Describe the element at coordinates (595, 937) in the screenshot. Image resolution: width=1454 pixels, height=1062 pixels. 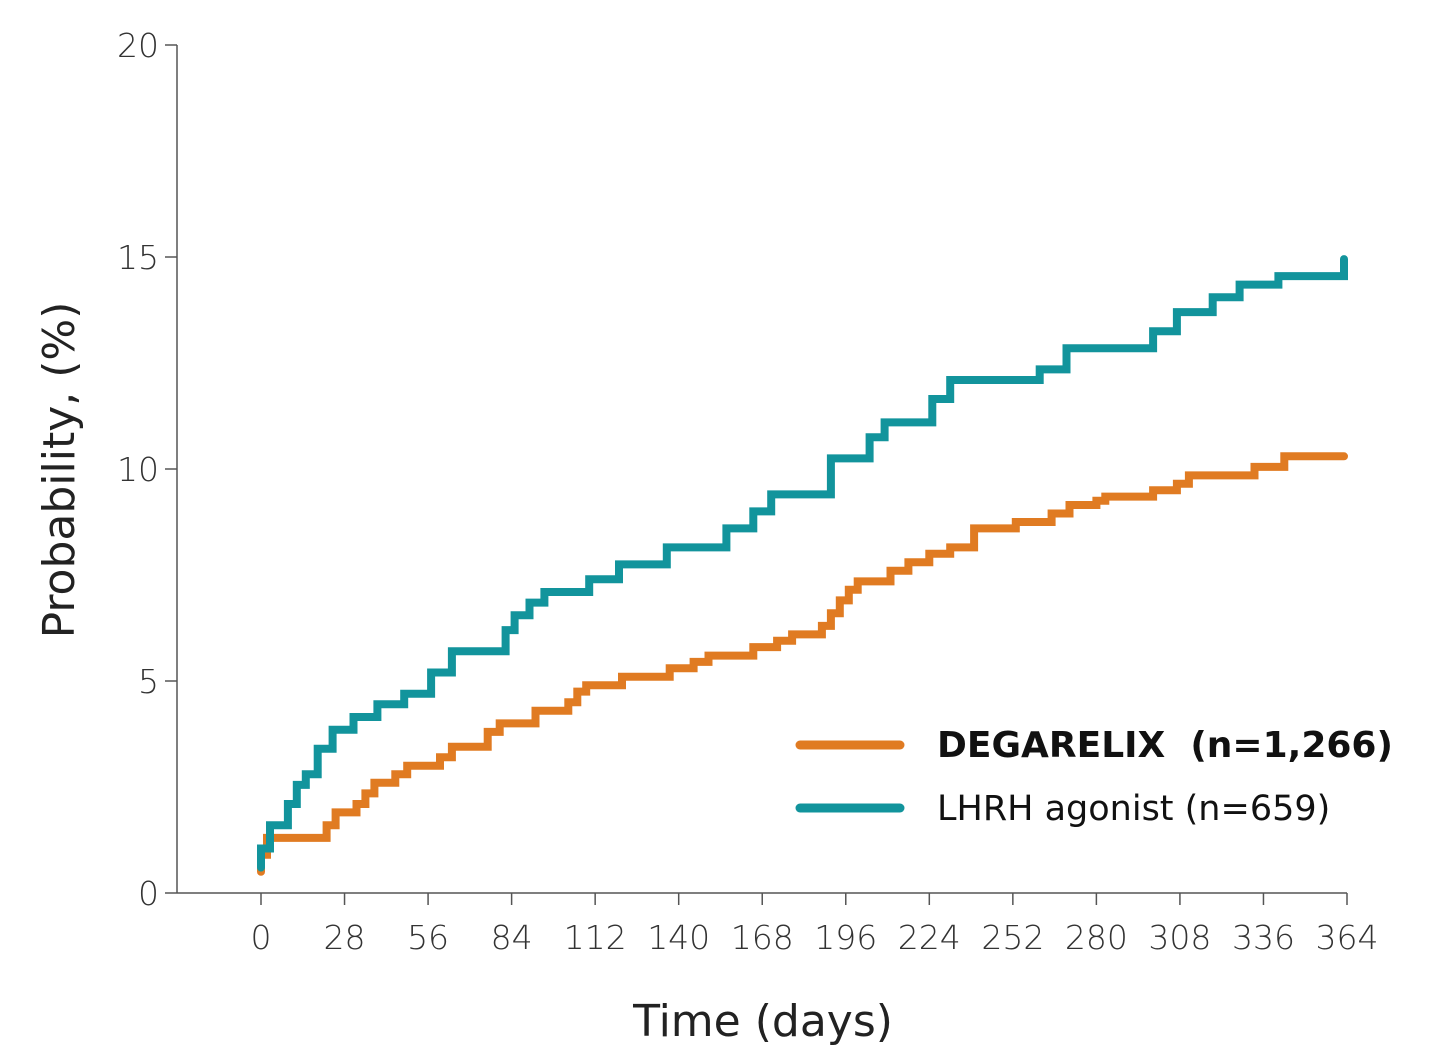
I see `x-tick-label: 112` at that location.